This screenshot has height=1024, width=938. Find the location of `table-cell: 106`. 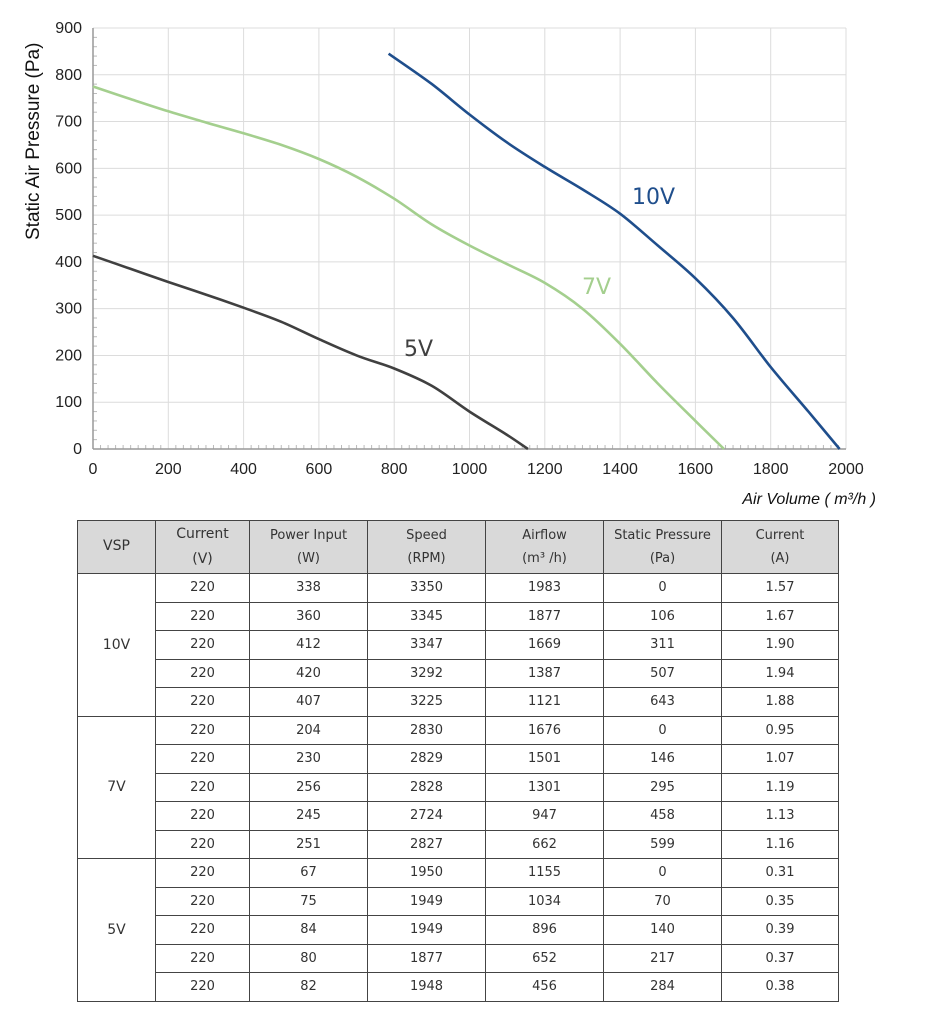

table-cell: 106 is located at coordinates (662, 616).